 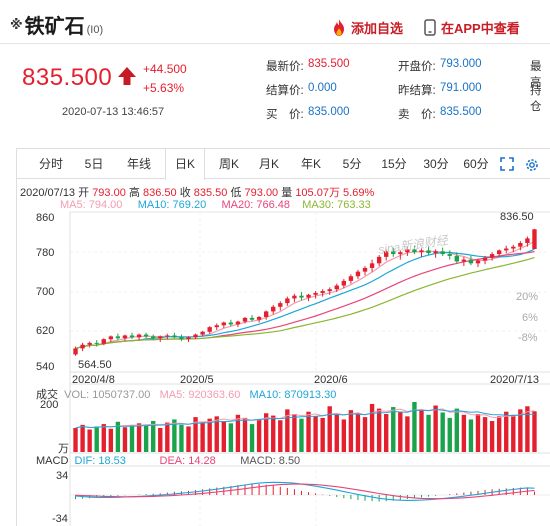 I want to click on y-tick: 860, so click(x=45, y=218).